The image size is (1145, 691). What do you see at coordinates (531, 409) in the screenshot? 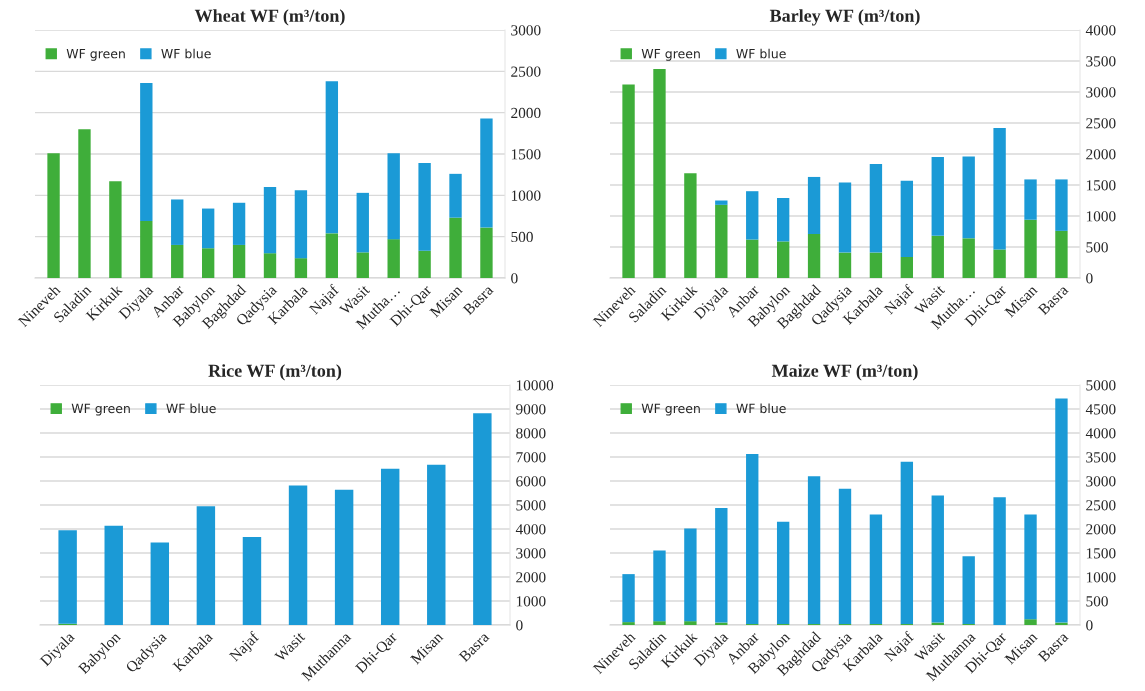
I see `y-tick-label: 9000` at bounding box center [531, 409].